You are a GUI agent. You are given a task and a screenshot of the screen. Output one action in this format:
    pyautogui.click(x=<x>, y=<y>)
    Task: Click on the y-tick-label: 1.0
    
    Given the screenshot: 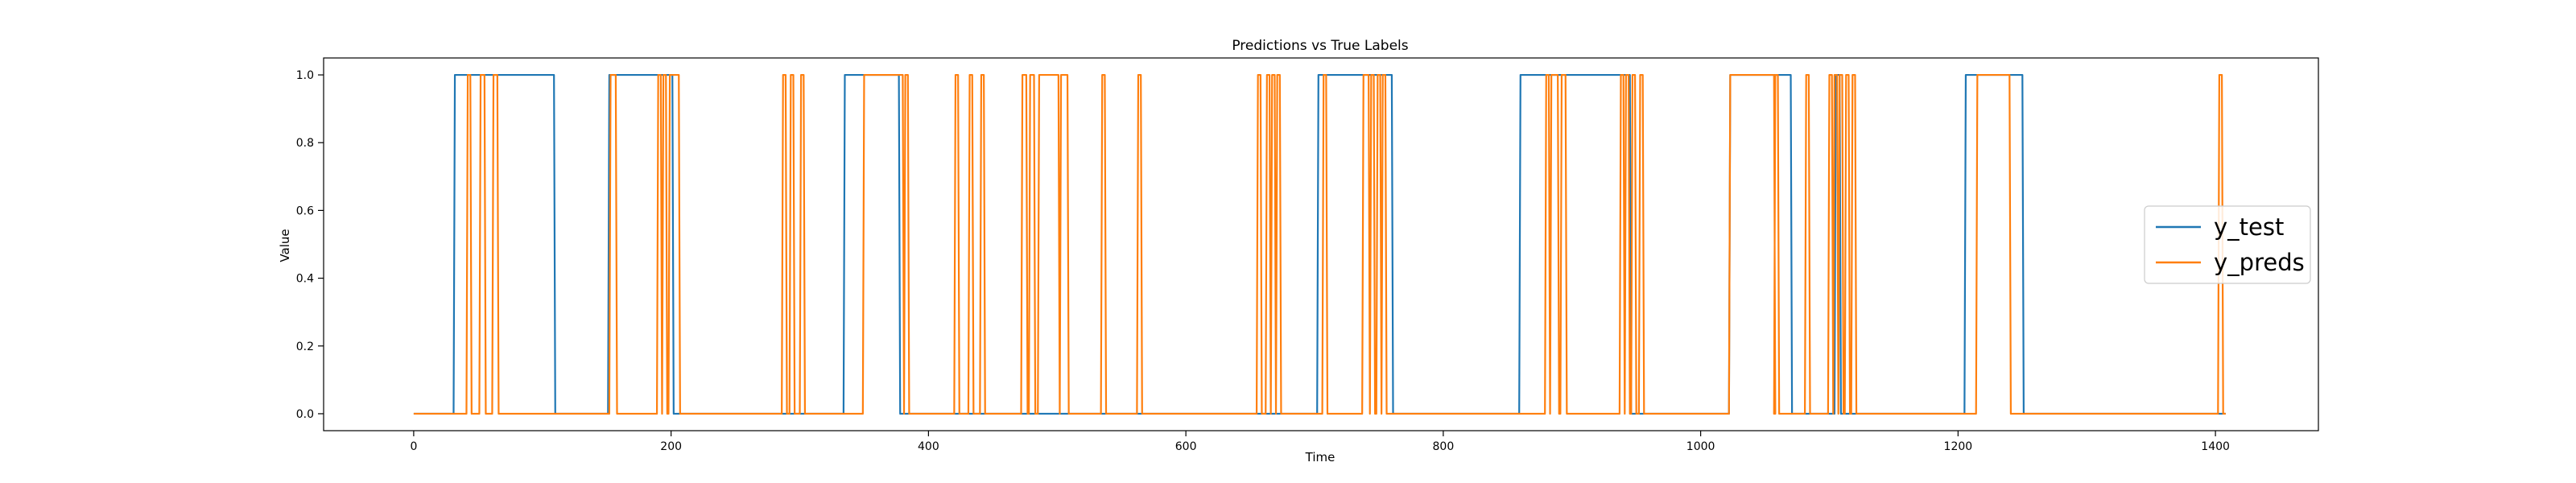 What is the action you would take?
    pyautogui.click(x=305, y=75)
    